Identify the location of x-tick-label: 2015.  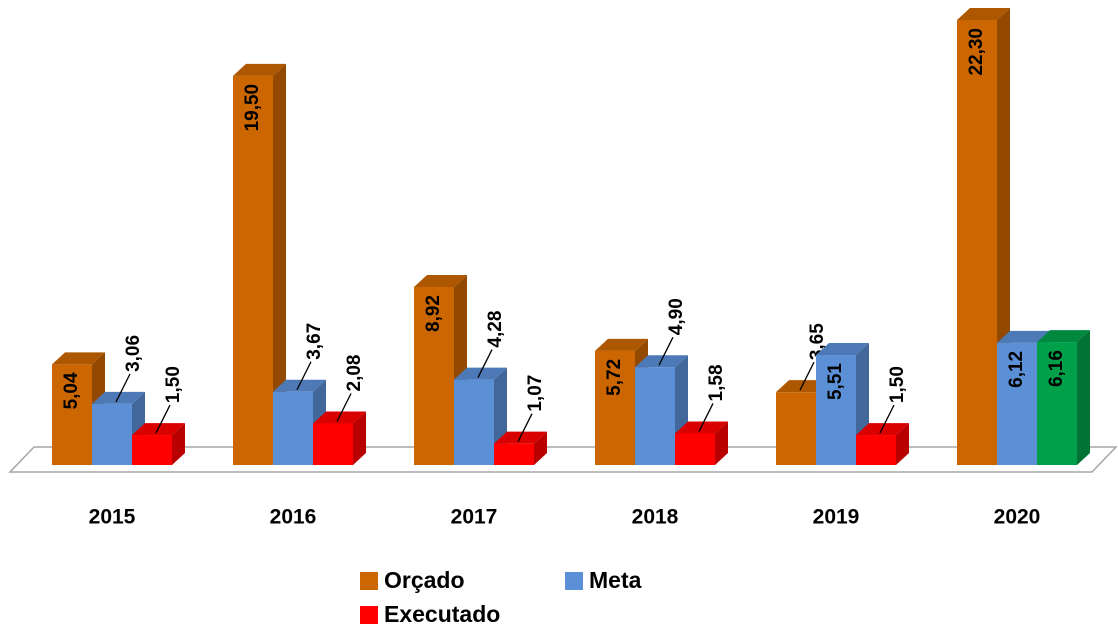
(112, 517).